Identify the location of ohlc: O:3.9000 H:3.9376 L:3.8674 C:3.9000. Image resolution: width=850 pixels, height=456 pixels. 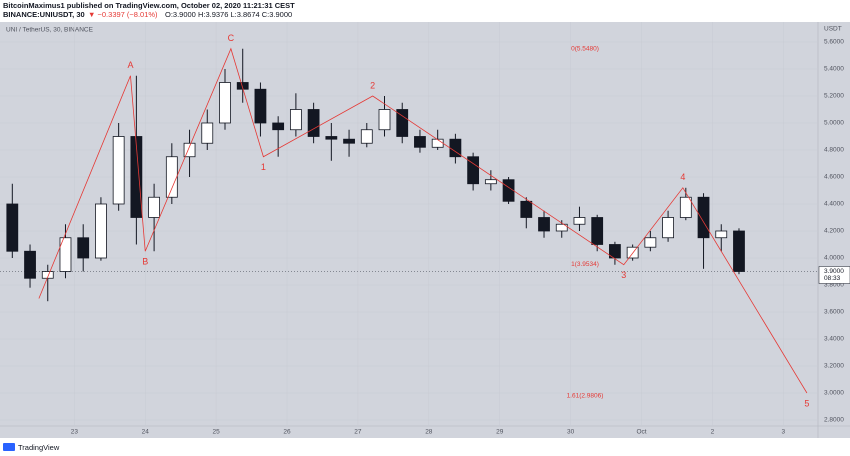
(228, 14).